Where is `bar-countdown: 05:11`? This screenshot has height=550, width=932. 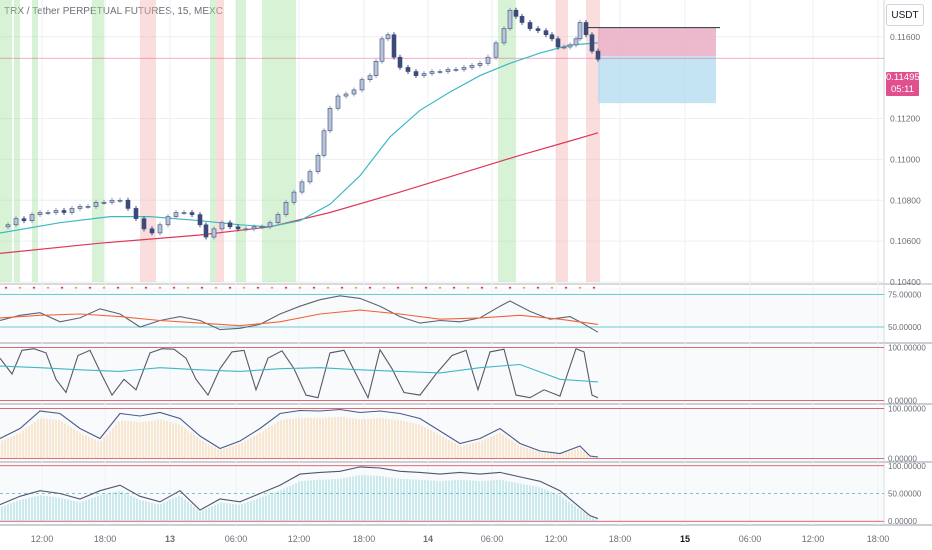 bar-countdown: 05:11 is located at coordinates (902, 89).